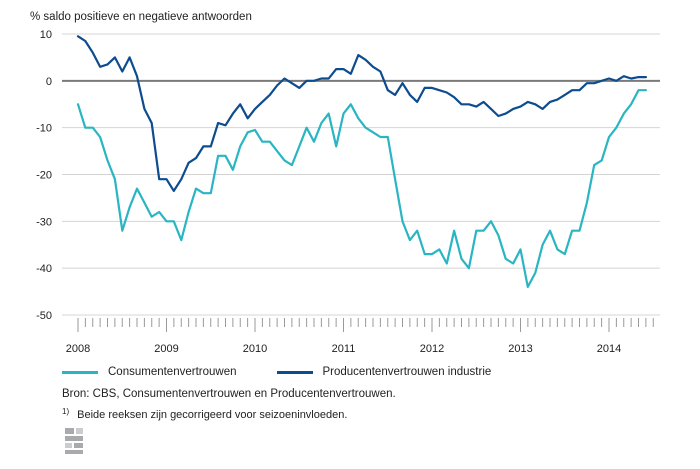 This screenshot has height=469, width=700. Describe the element at coordinates (255, 349) in the screenshot. I see `x-tick-label: 2010` at that location.